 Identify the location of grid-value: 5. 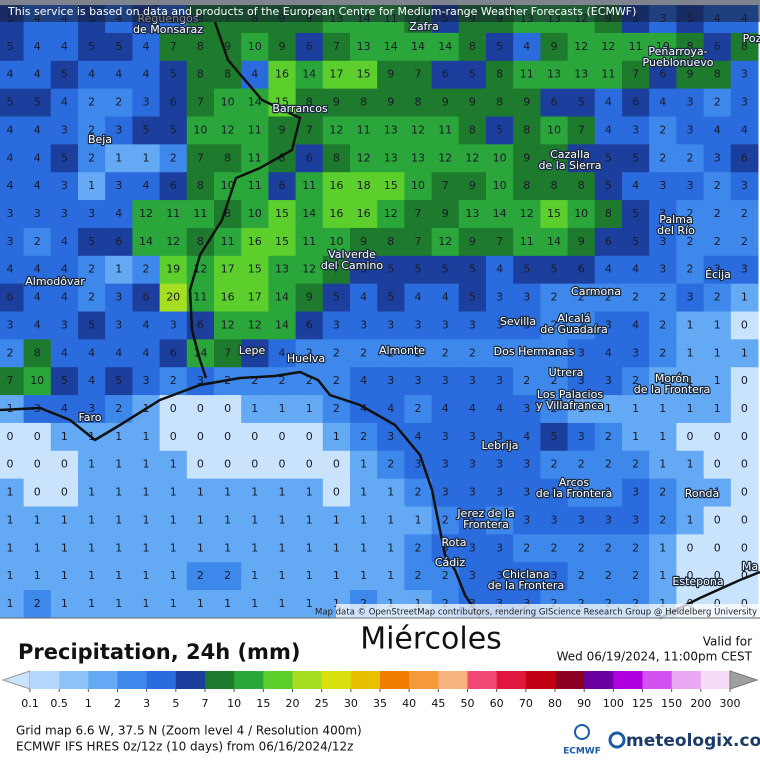
(91, 241).